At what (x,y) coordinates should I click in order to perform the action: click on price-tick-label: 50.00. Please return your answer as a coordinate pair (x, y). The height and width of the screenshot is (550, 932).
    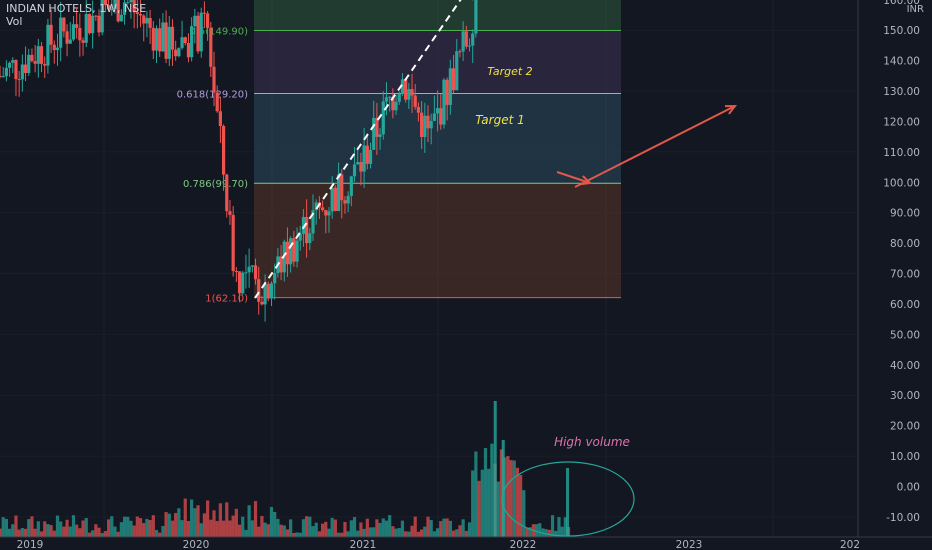
    Looking at the image, I should click on (905, 335).